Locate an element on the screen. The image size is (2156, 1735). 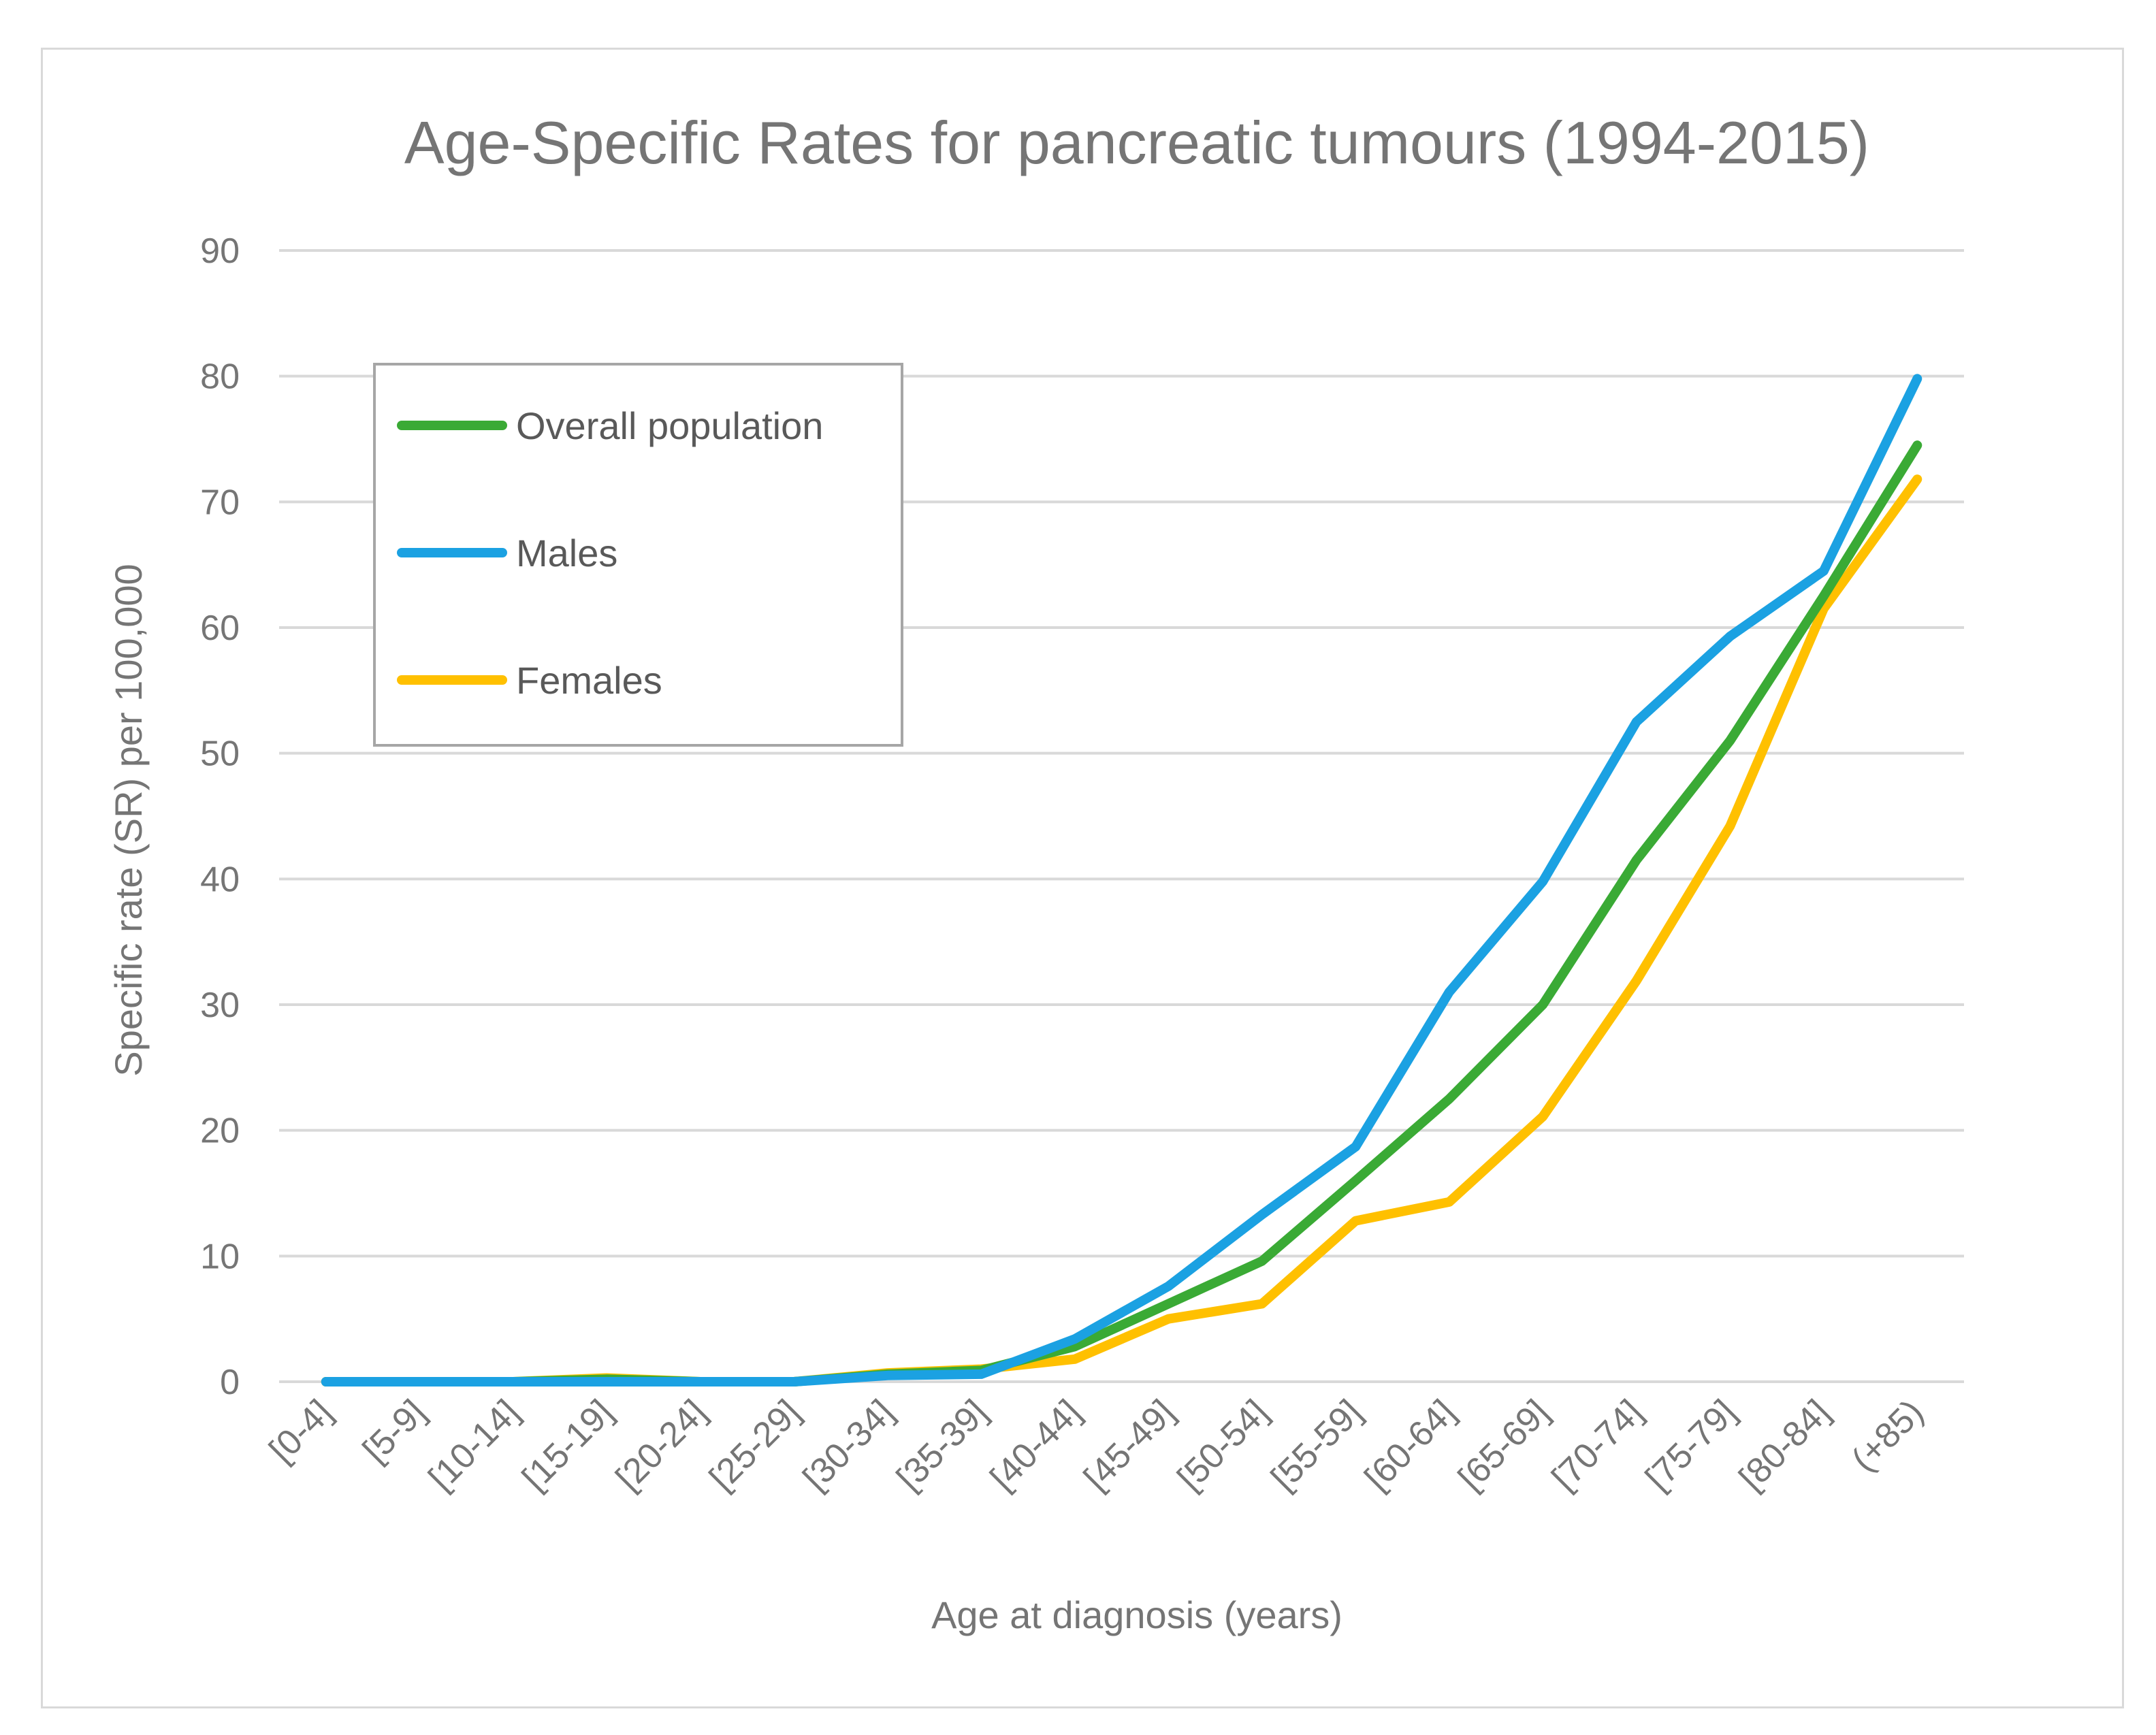
x-tick-label: [75-79] is located at coordinates (1690, 1444).